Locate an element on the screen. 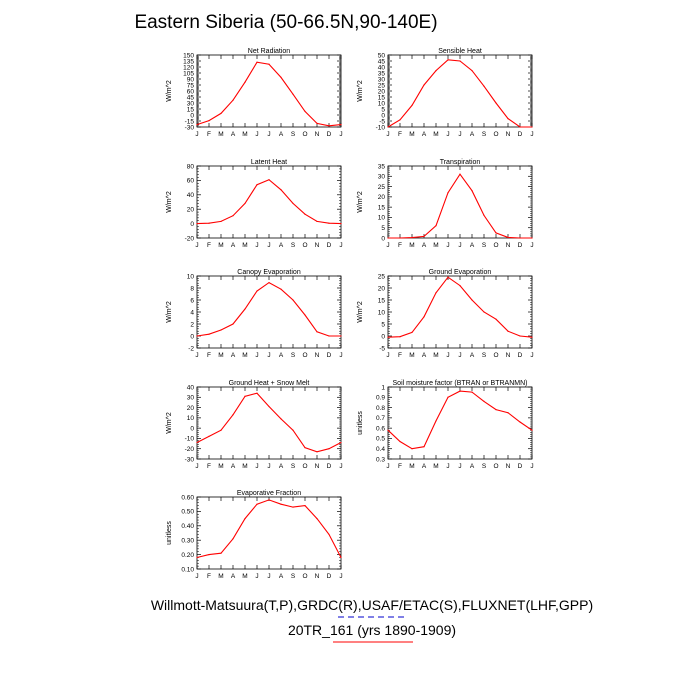  y-tick-label: -15 is located at coordinates (190, 121).